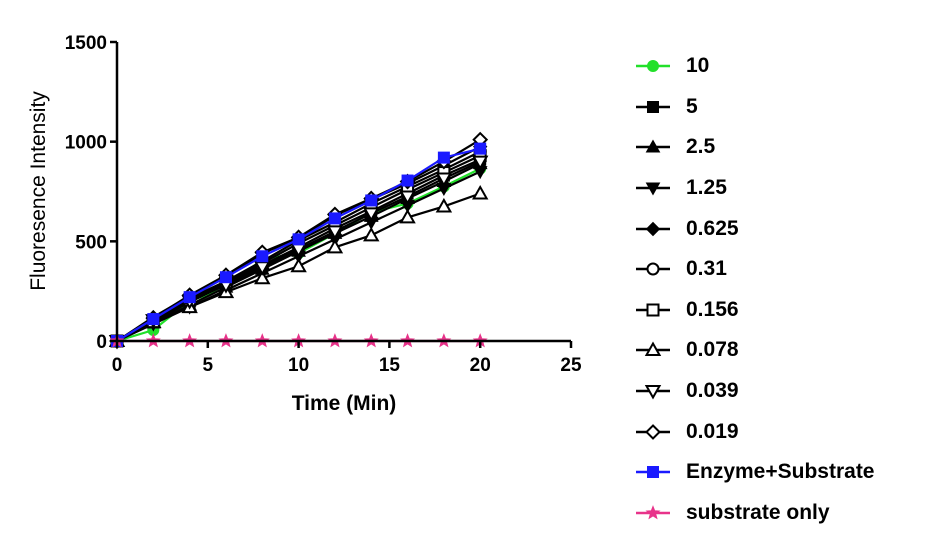  I want to click on x-tick-label: 10, so click(298, 365).